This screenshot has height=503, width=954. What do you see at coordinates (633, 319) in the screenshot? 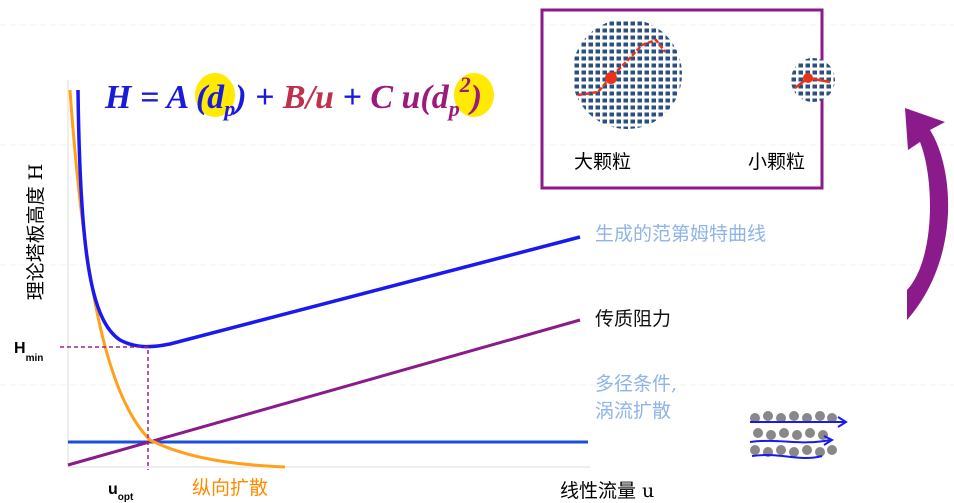
I see `mass-transfer-label: 传质阻力` at bounding box center [633, 319].